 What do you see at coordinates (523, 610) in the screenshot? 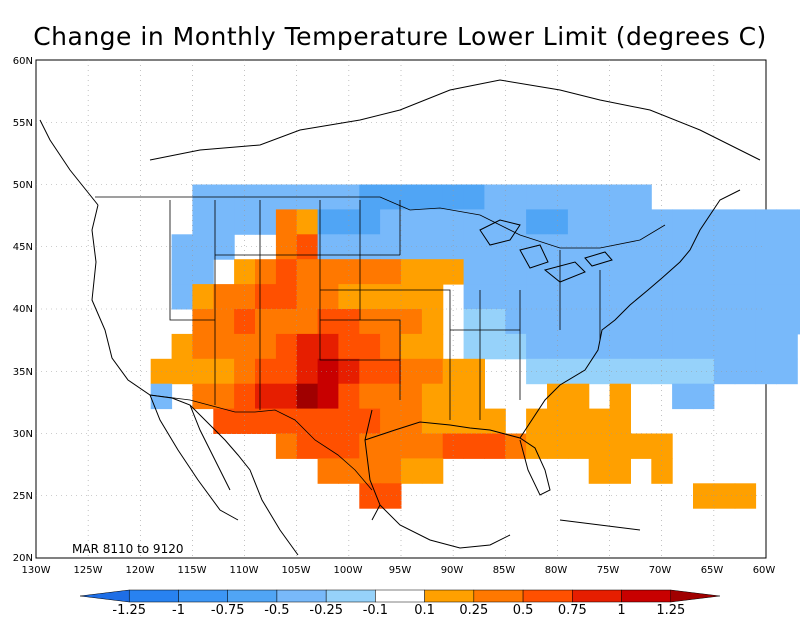
I see `colorbar-label: 0.5` at bounding box center [523, 610].